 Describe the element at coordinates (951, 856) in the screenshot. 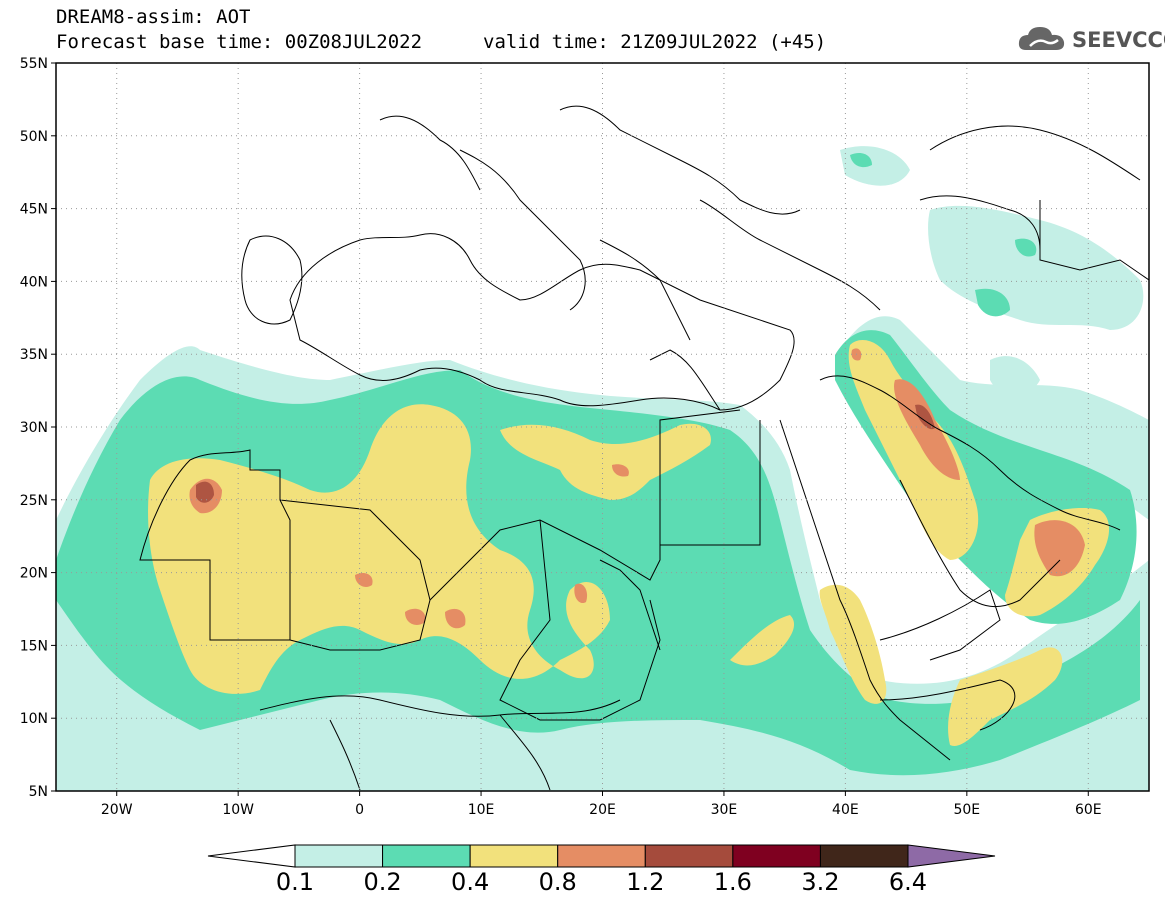

I see `colorbar-max-arrow` at that location.